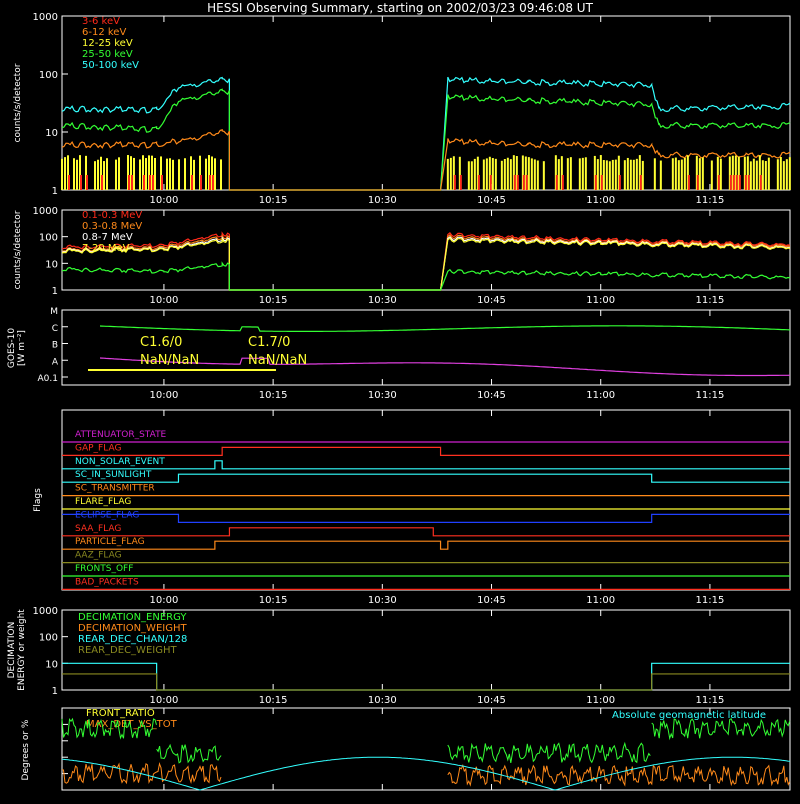 This screenshot has width=800, height=804. What do you see at coordinates (103, 502) in the screenshot?
I see `flag-label: FLARE_FLAG` at bounding box center [103, 502].